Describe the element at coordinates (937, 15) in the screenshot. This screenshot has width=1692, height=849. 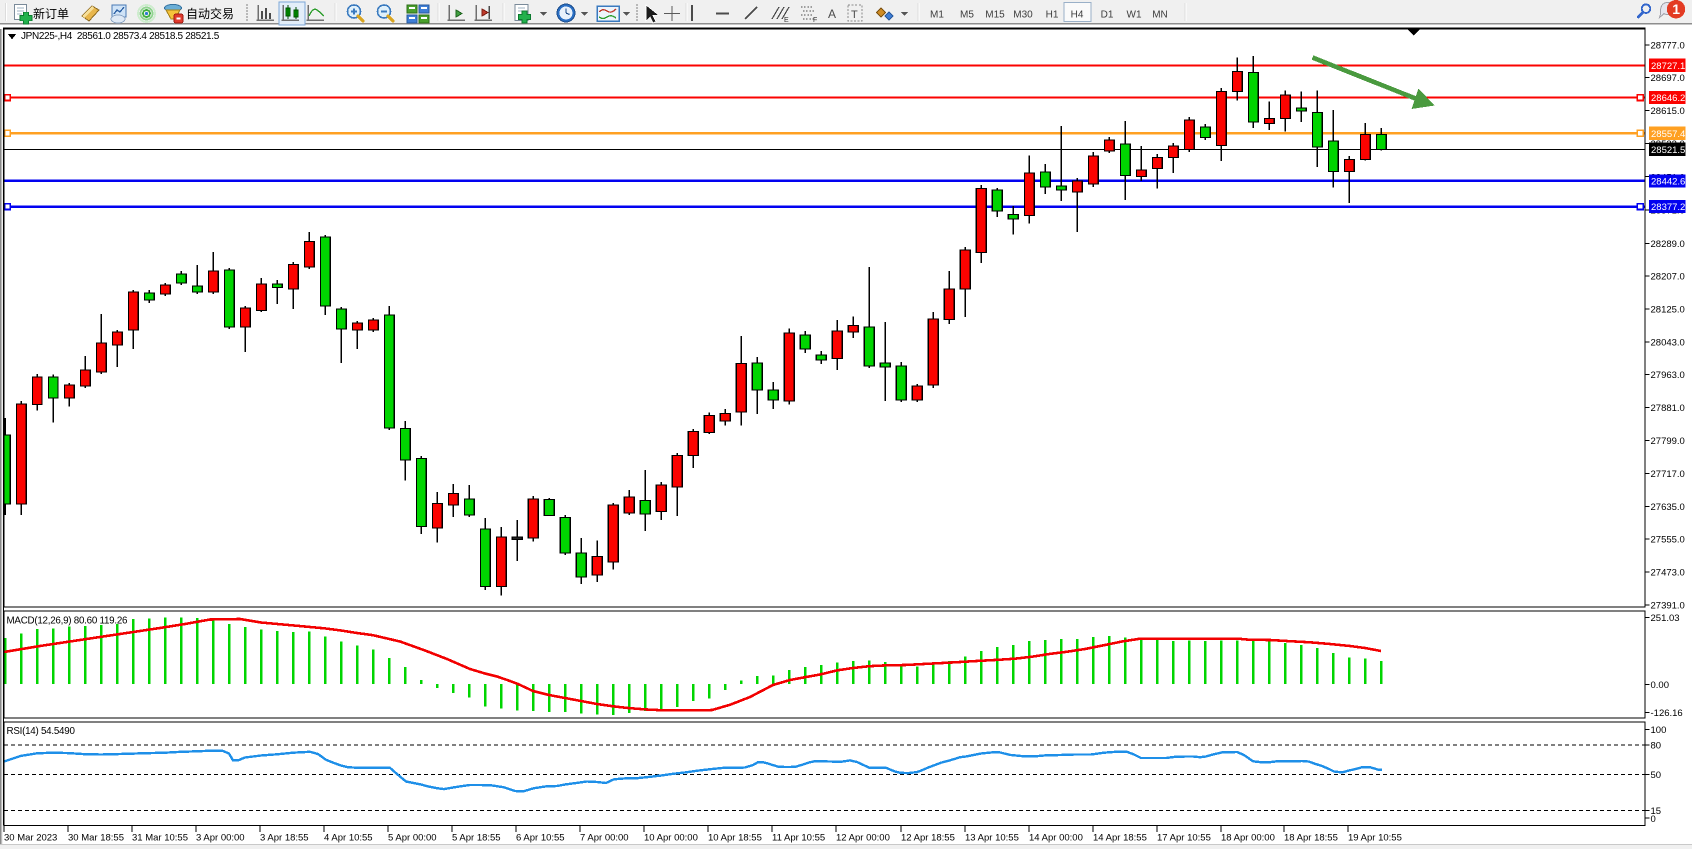
I see `svg-text: M1` at that location.